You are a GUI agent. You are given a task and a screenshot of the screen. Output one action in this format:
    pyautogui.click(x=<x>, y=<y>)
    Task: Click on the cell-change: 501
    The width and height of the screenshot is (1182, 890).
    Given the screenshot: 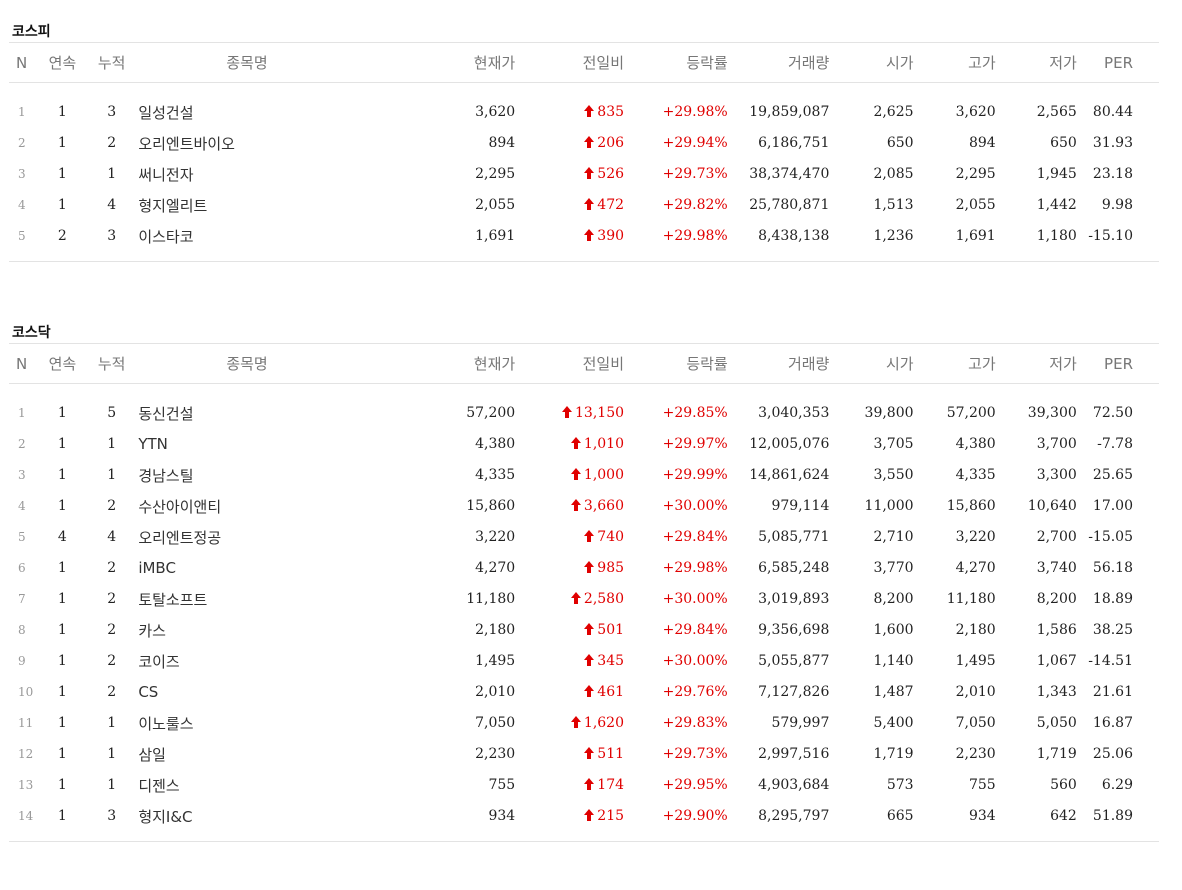 What is the action you would take?
    pyautogui.click(x=569, y=630)
    